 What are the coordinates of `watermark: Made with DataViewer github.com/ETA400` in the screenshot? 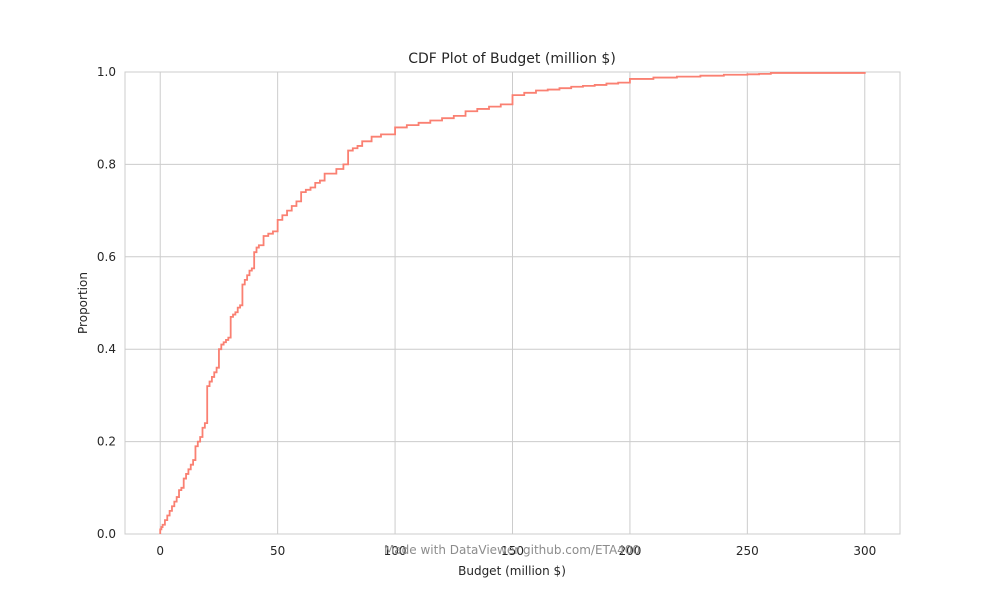 It's located at (512, 550).